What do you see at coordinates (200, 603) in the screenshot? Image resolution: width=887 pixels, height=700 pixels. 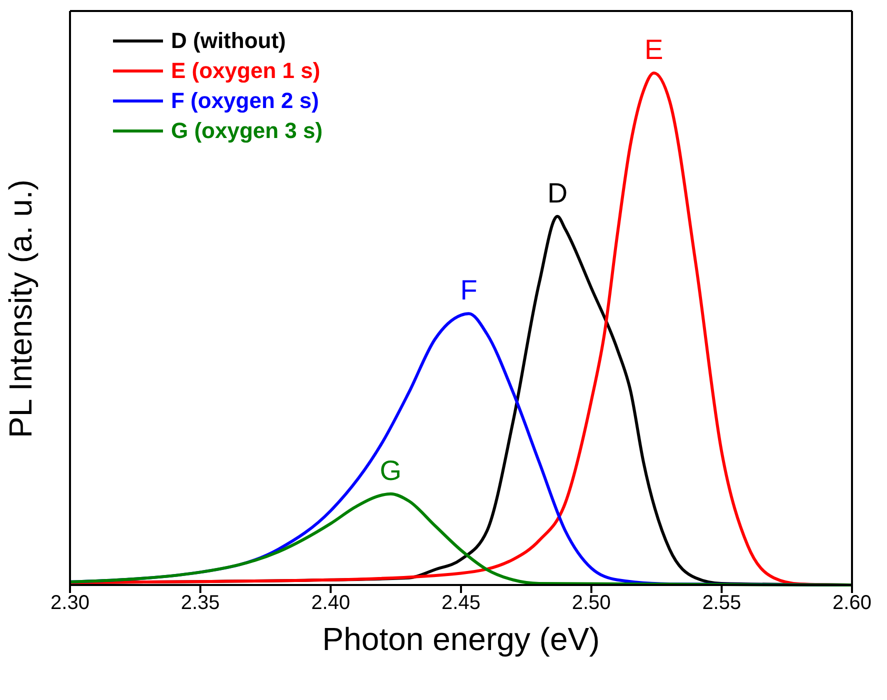 I see `x-tick-label: 2.35` at bounding box center [200, 603].